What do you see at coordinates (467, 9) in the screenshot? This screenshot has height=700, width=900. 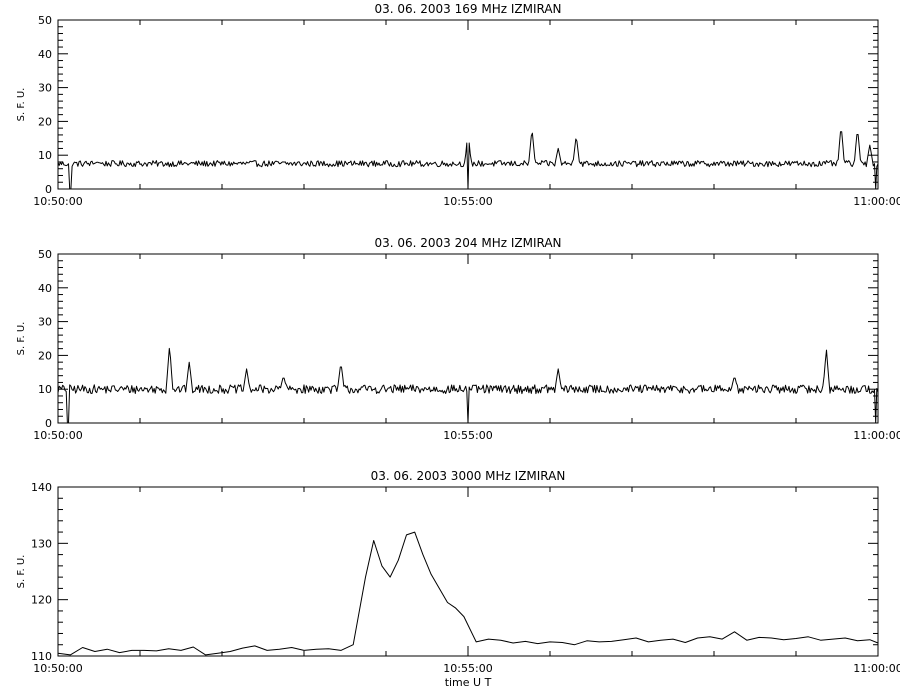 I see `chart-title: 03. 06. 2003 169 MHz IZMIRAN` at bounding box center [467, 9].